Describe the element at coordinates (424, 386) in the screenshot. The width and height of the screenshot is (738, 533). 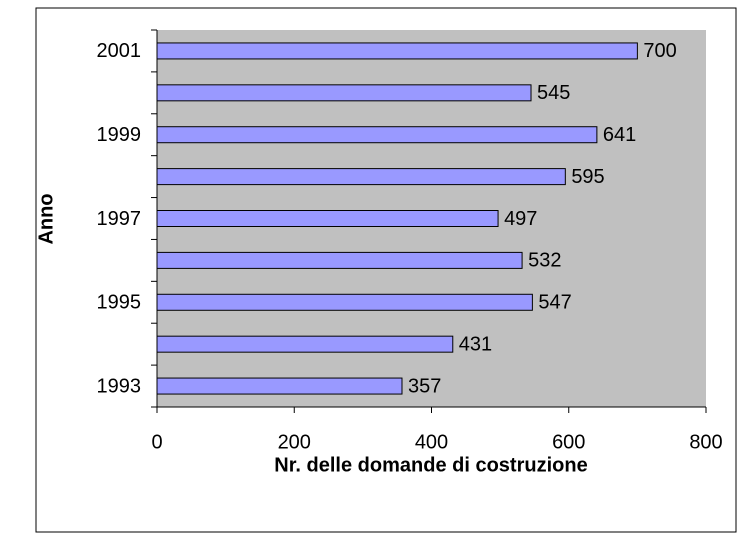
I see `data-label: 357` at that location.